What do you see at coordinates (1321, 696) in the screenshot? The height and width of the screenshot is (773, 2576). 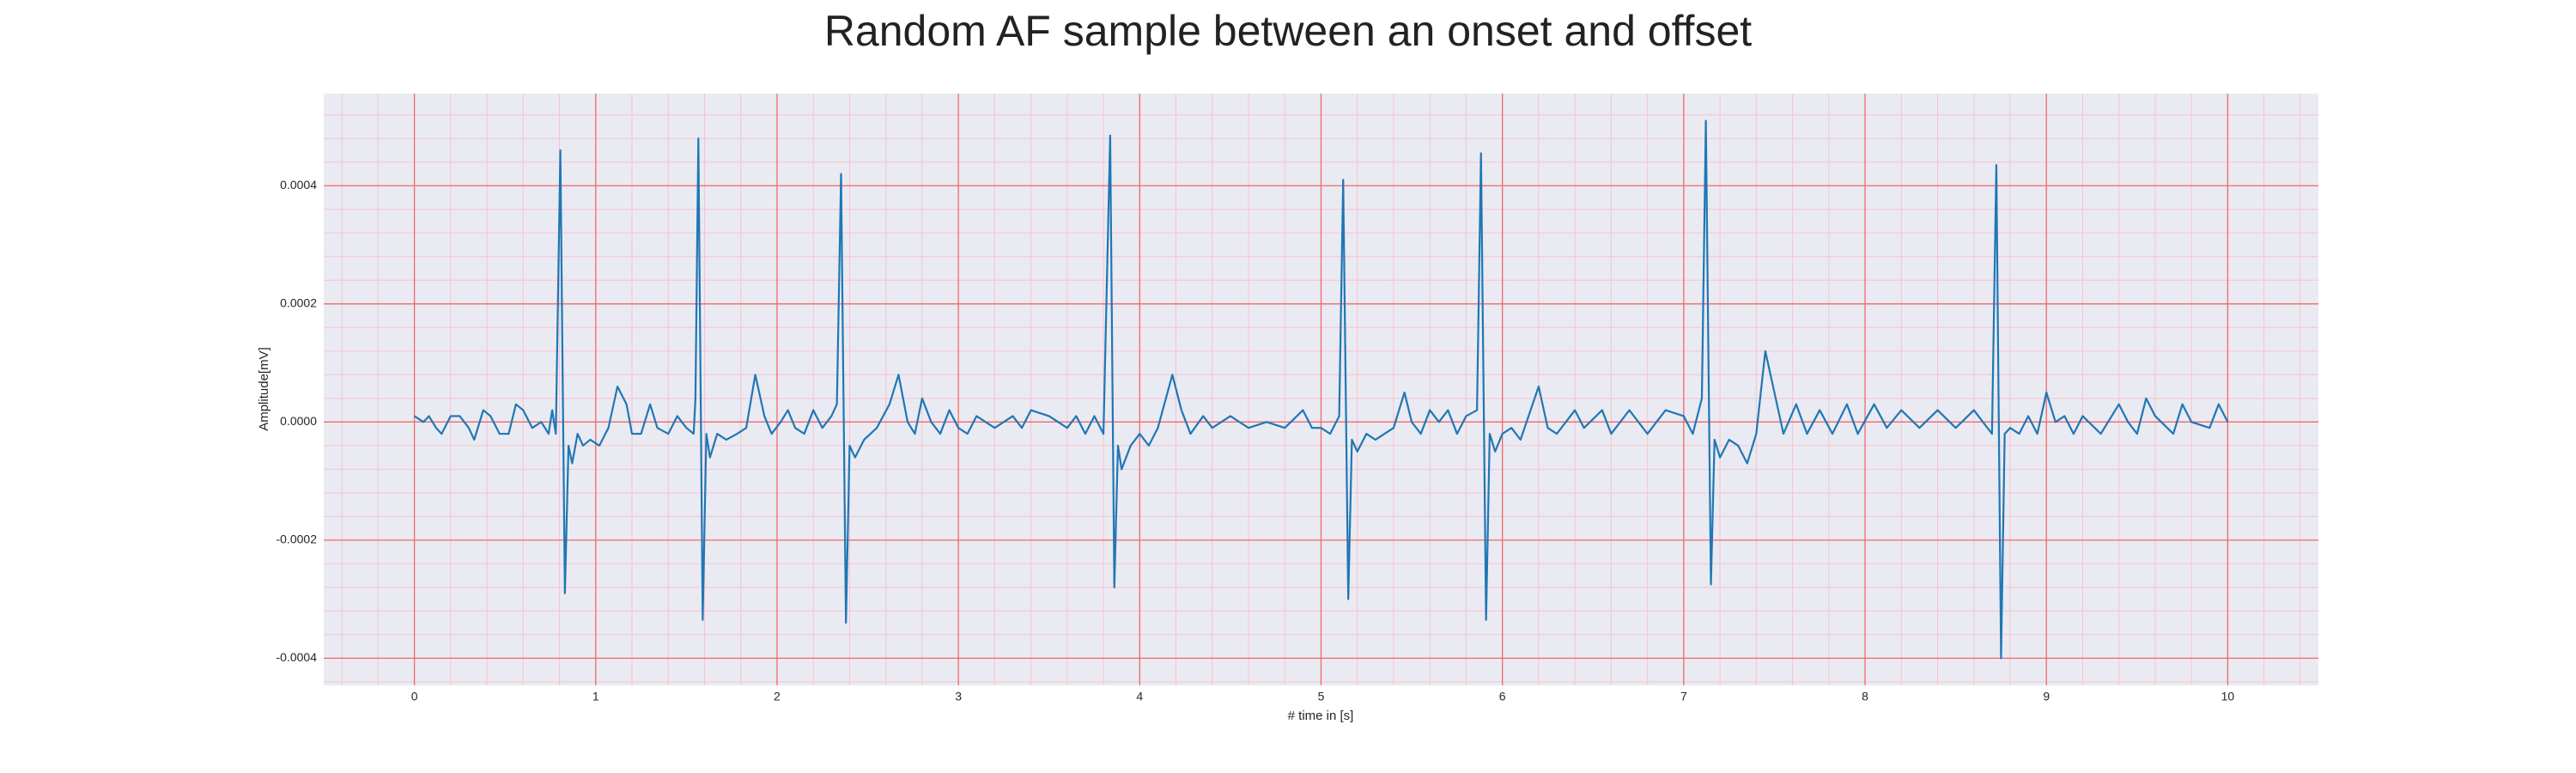 I see `x-tick-label: 5` at bounding box center [1321, 696].